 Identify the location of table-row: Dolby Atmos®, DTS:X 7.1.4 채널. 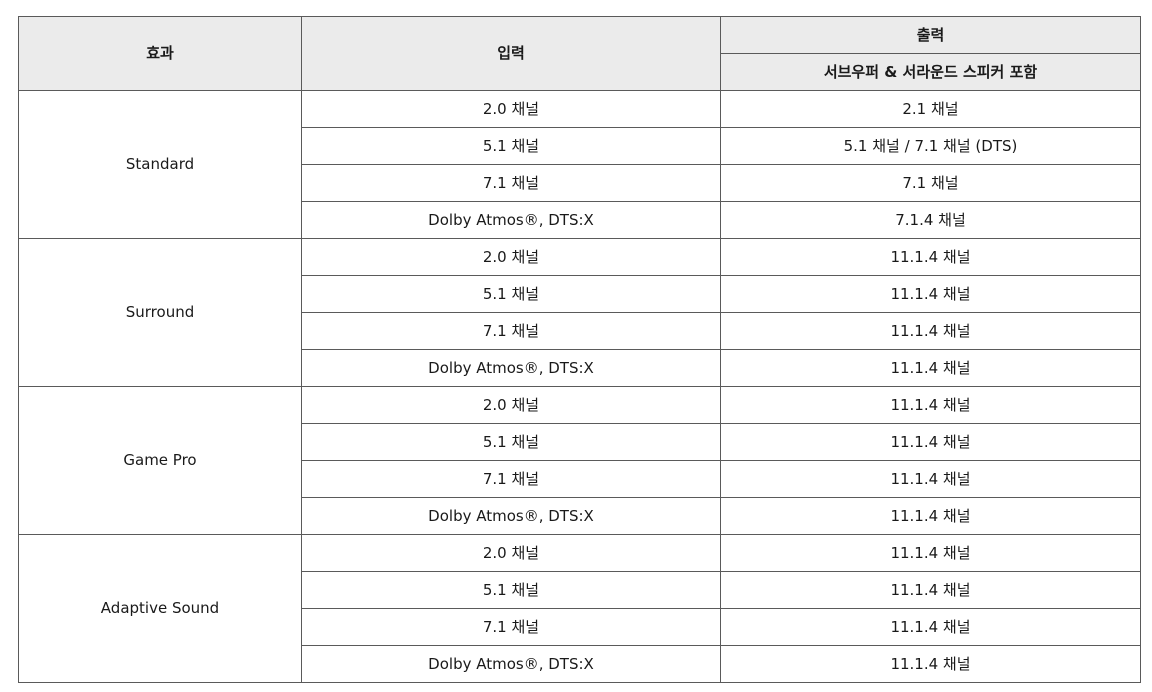
(580, 220).